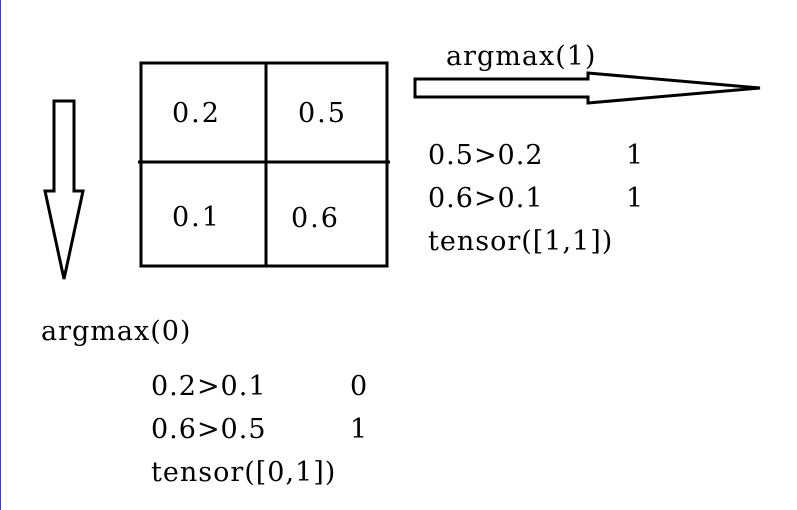  What do you see at coordinates (486, 198) in the screenshot?
I see `right-comparison-2: 0.6>0.1` at bounding box center [486, 198].